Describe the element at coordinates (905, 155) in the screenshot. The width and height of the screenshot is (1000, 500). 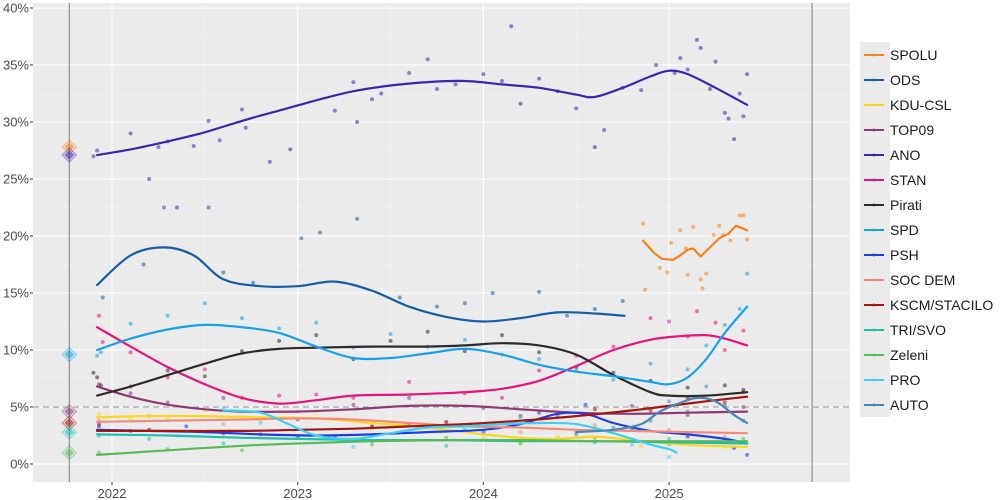
I see `legend-label: ANO` at that location.